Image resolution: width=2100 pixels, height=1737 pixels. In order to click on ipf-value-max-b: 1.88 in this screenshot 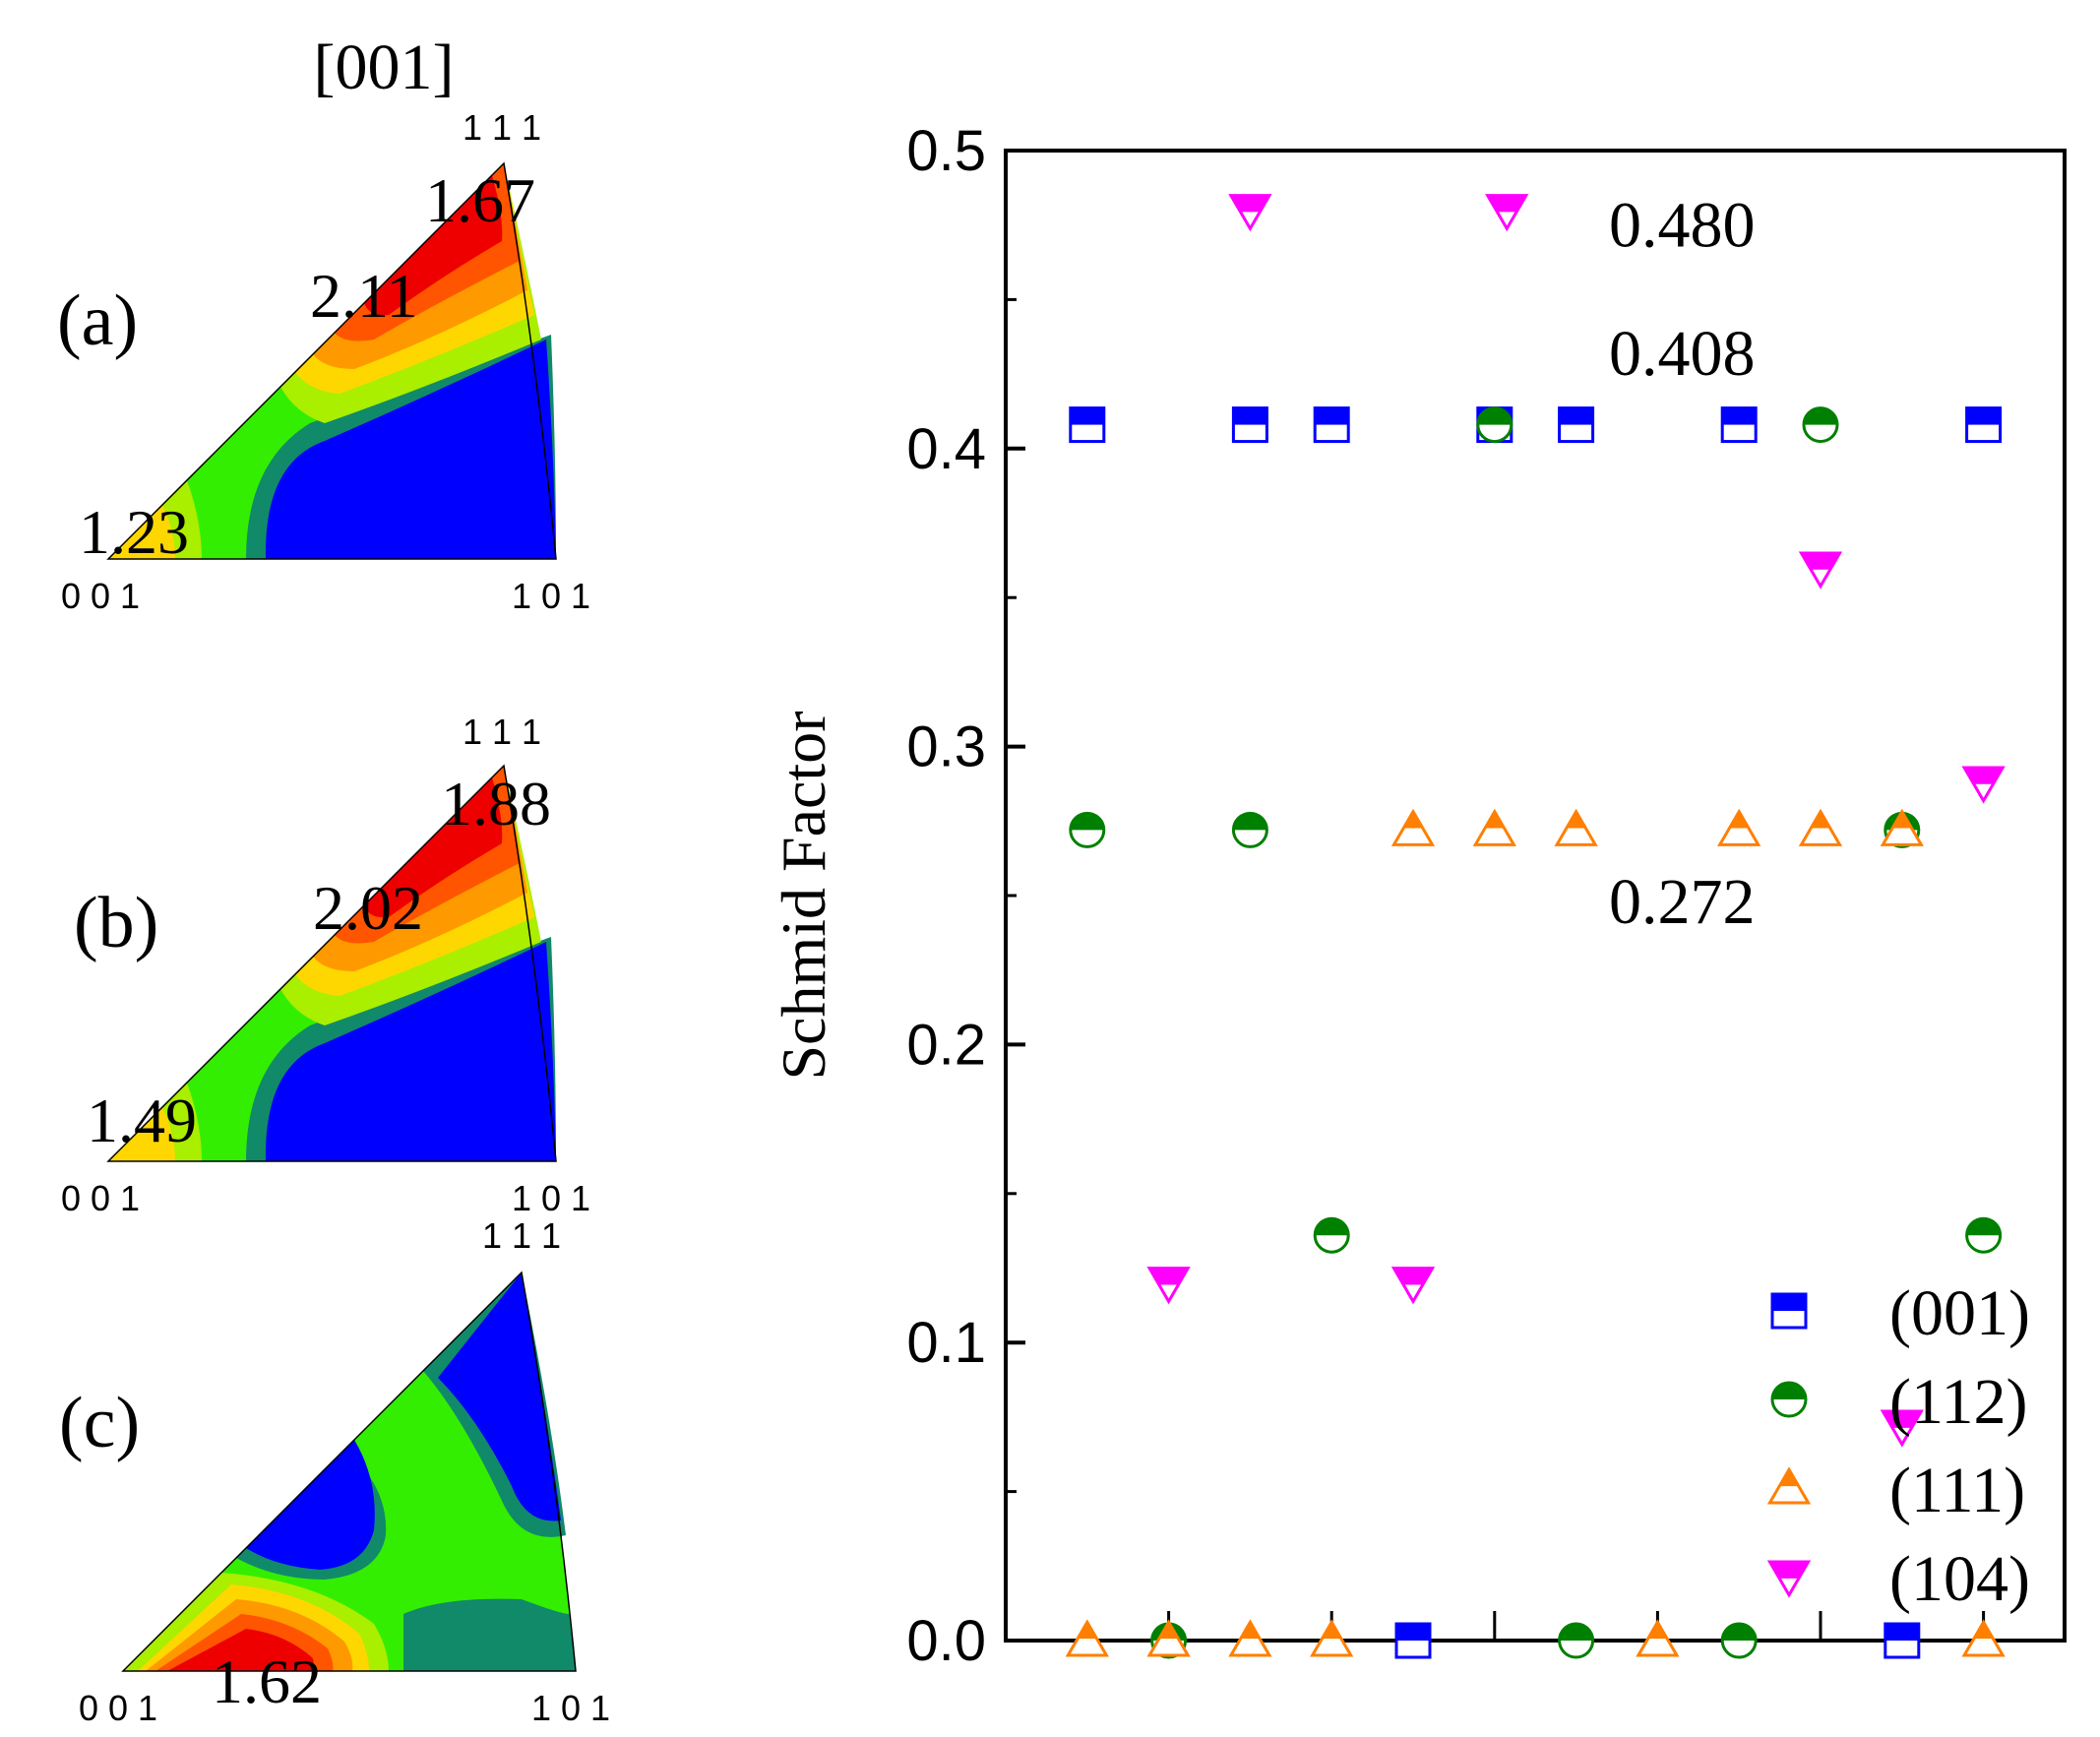, I will do `click(496, 804)`.